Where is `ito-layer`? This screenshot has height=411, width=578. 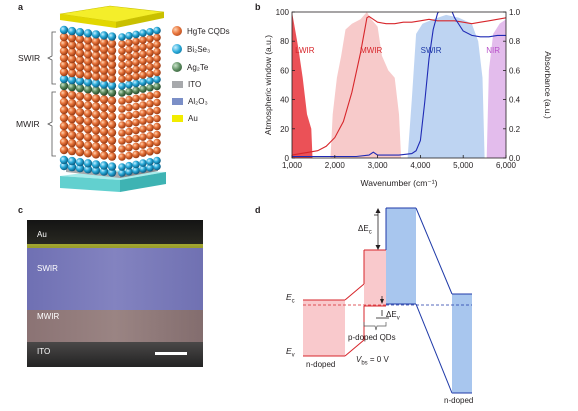 ito-layer is located at coordinates (93, 172).